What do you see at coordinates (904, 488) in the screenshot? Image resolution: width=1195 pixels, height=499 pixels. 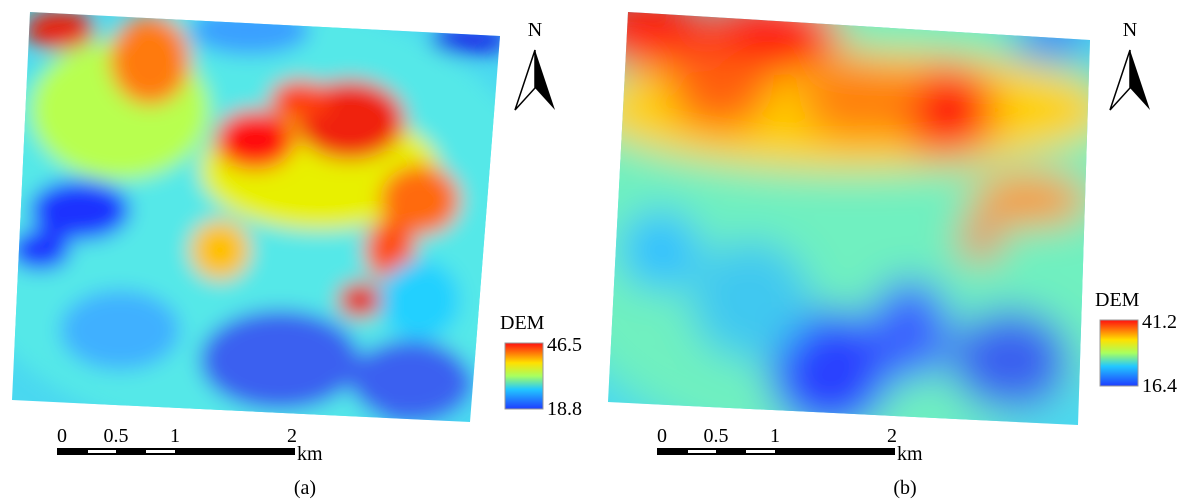 I see `panel-label: (b)` at bounding box center [904, 488].